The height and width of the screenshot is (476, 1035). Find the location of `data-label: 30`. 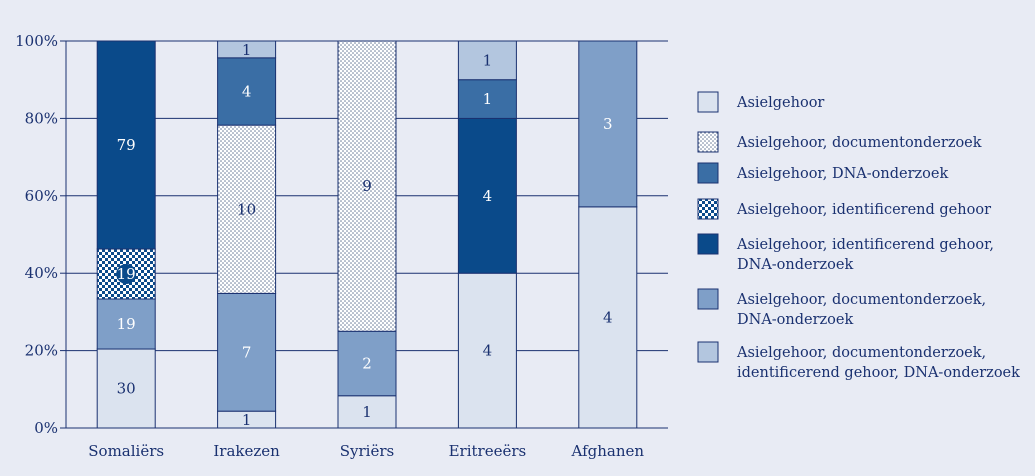

data-label: 30 is located at coordinates (126, 389).